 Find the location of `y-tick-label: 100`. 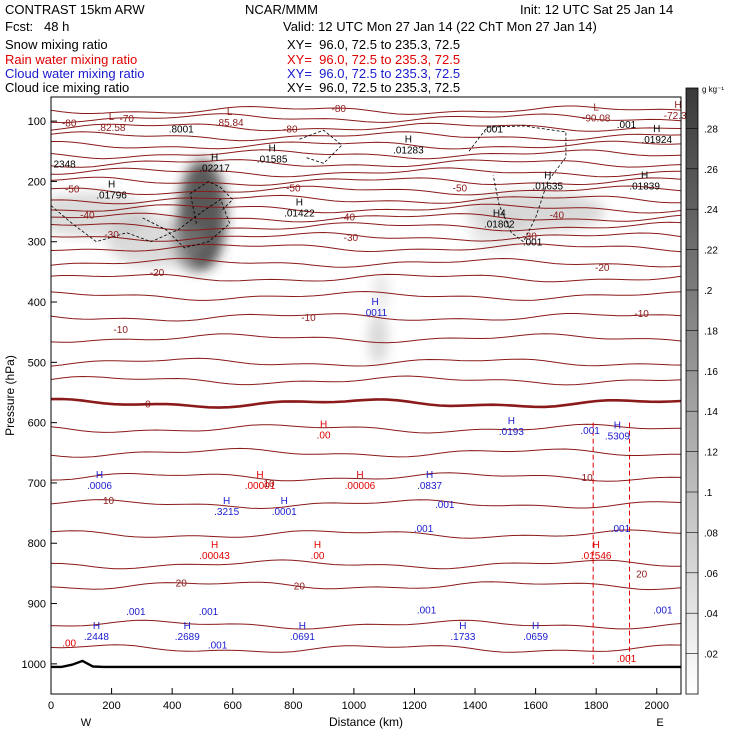

y-tick-label: 100 is located at coordinates (37, 122).